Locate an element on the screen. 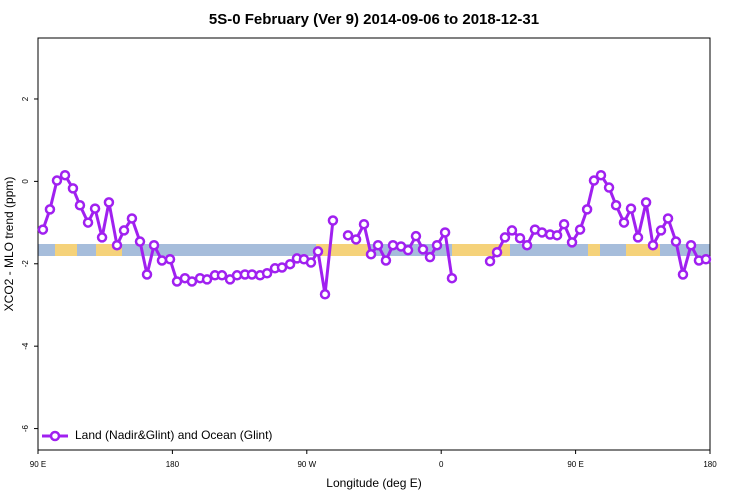 This screenshot has height=500, width=750. y-tick-label: 0 is located at coordinates (25, 181).